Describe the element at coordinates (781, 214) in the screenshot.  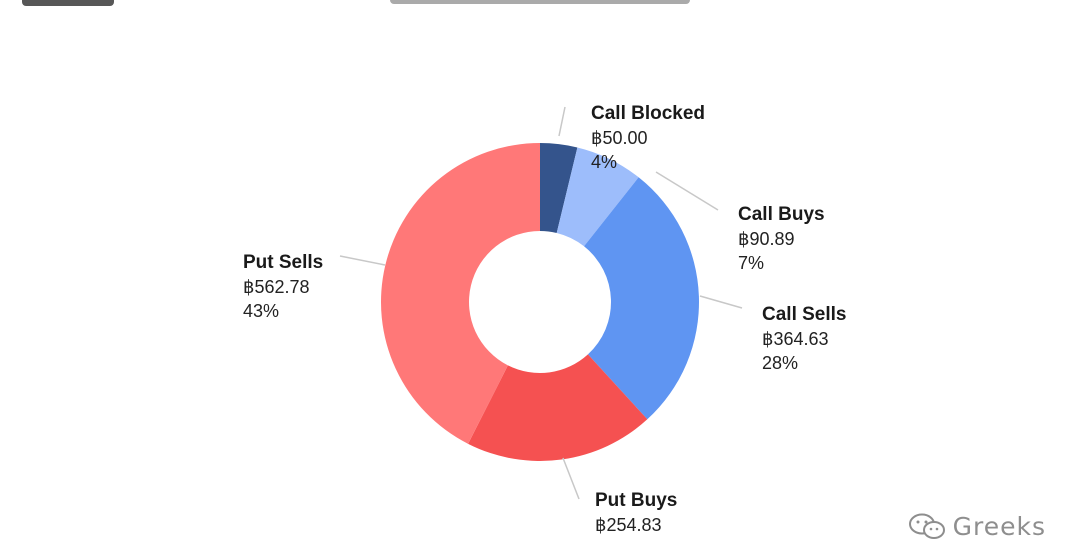
I see `label-name-call-buys: Call Buys` at that location.